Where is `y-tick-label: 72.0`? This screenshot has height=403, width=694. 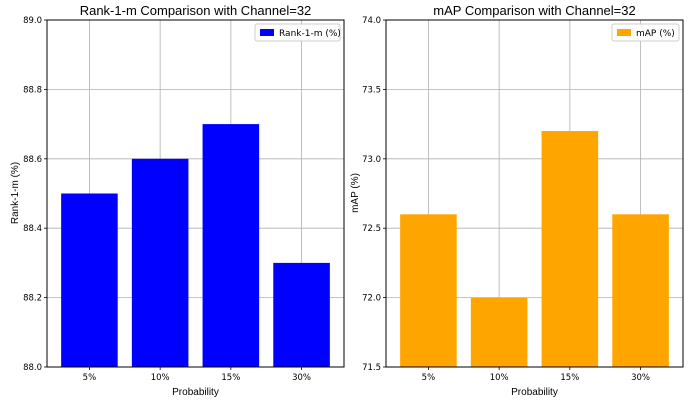
y-tick-label: 72.0 is located at coordinates (371, 299).